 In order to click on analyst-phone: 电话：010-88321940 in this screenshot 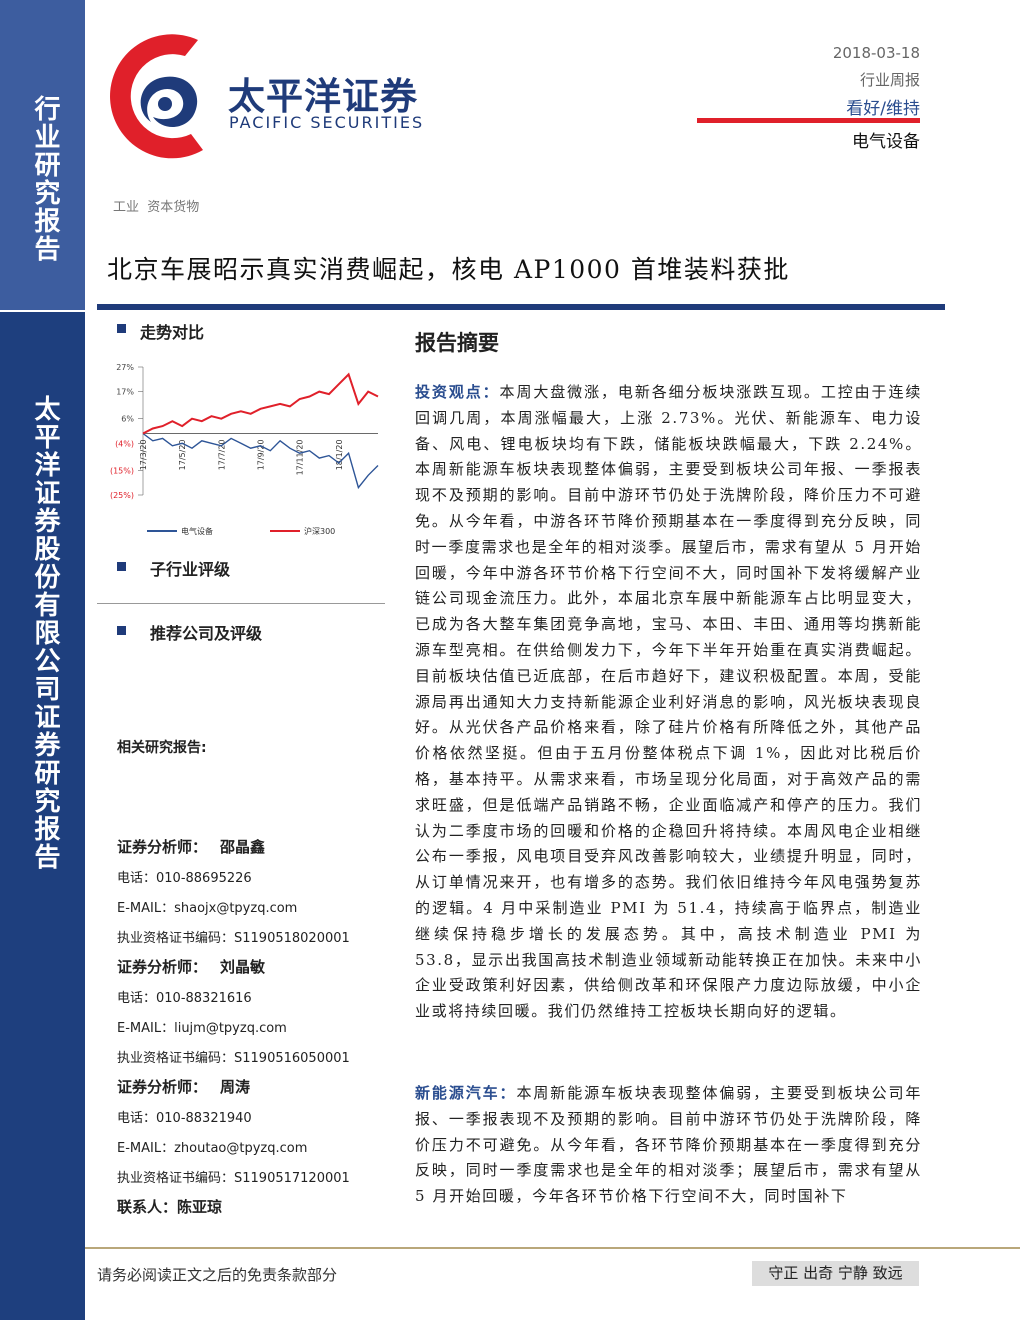, I will do `click(184, 1116)`.